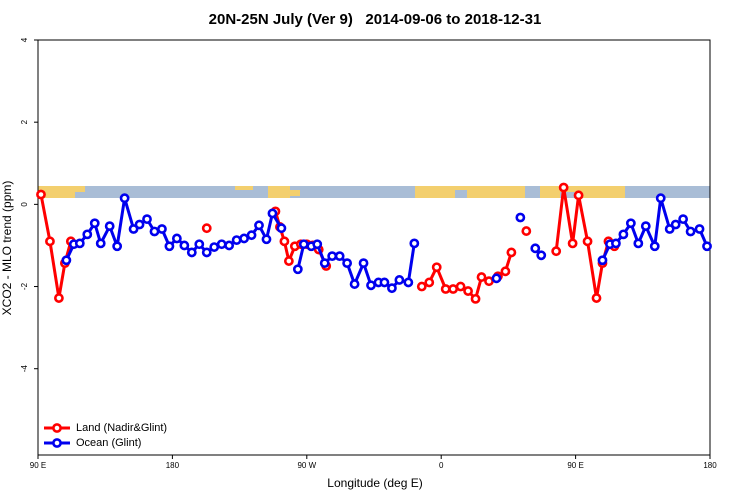 This screenshot has height=500, width=750. What do you see at coordinates (24, 369) in the screenshot?
I see `y-tick-label: -4` at bounding box center [24, 369].